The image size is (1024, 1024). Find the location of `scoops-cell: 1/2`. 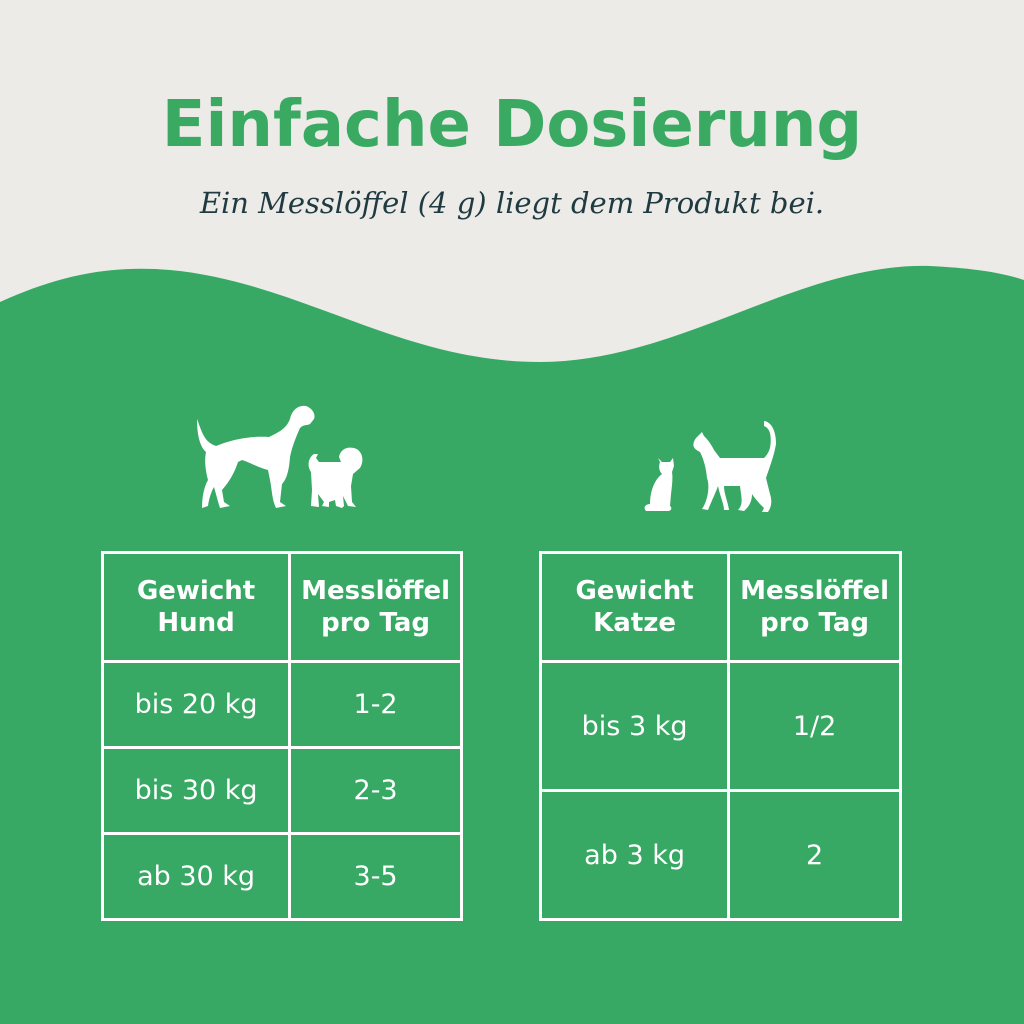

scoops-cell: 1/2 is located at coordinates (814, 726).